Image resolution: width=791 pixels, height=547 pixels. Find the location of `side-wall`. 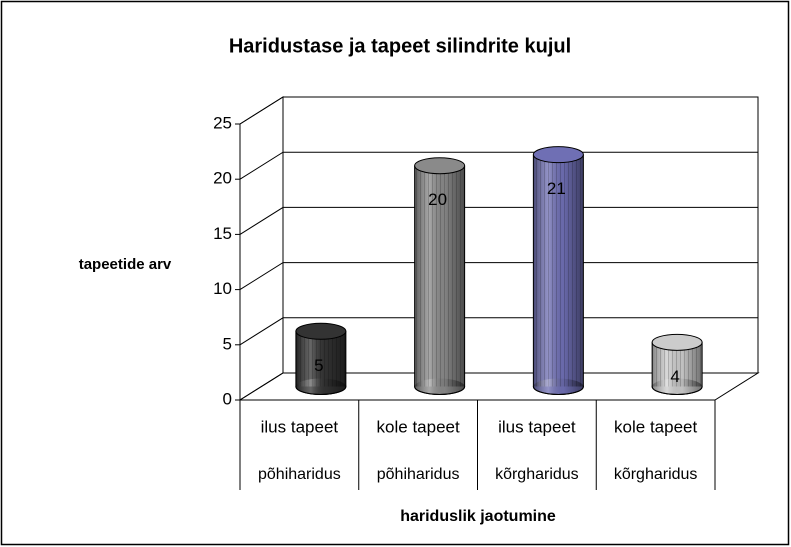

side-wall is located at coordinates (261, 248).